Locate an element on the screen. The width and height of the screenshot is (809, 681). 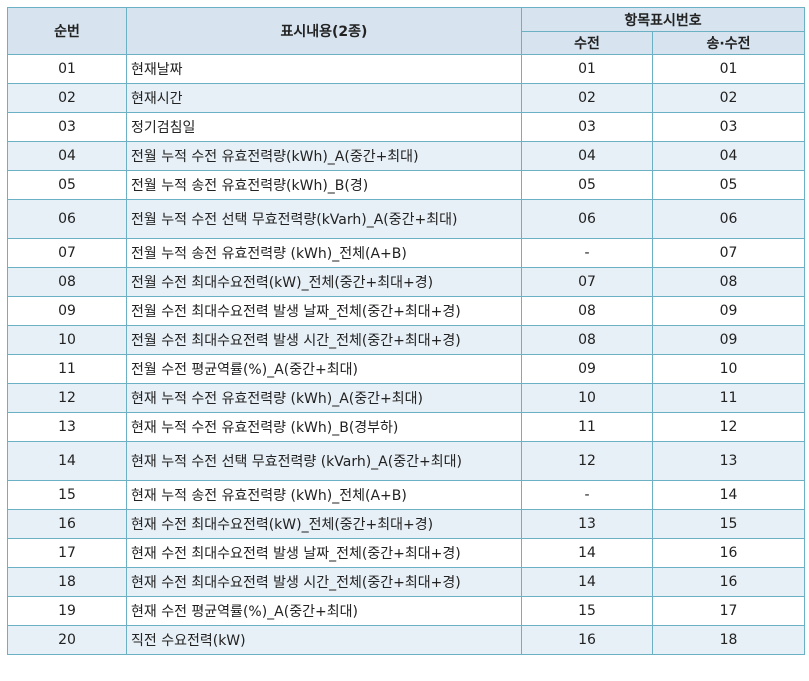
row-content-cell: 현재시간 is located at coordinates (324, 98).